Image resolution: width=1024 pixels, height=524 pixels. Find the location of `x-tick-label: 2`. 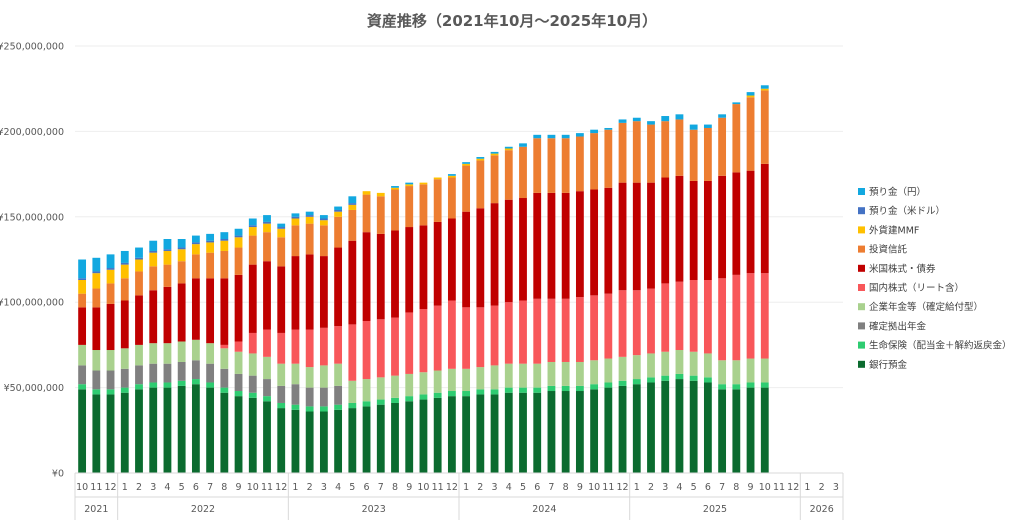

x-tick-label: 2 is located at coordinates (480, 487).